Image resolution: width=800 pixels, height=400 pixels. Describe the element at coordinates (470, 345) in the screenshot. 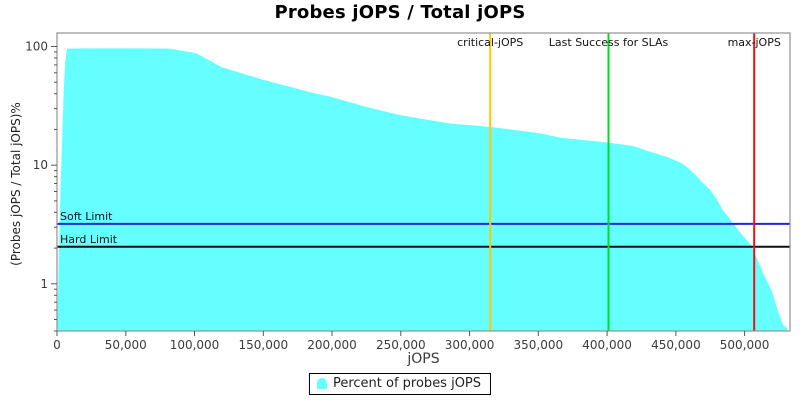

I see `x-tick-label-300000: 300,000` at that location.